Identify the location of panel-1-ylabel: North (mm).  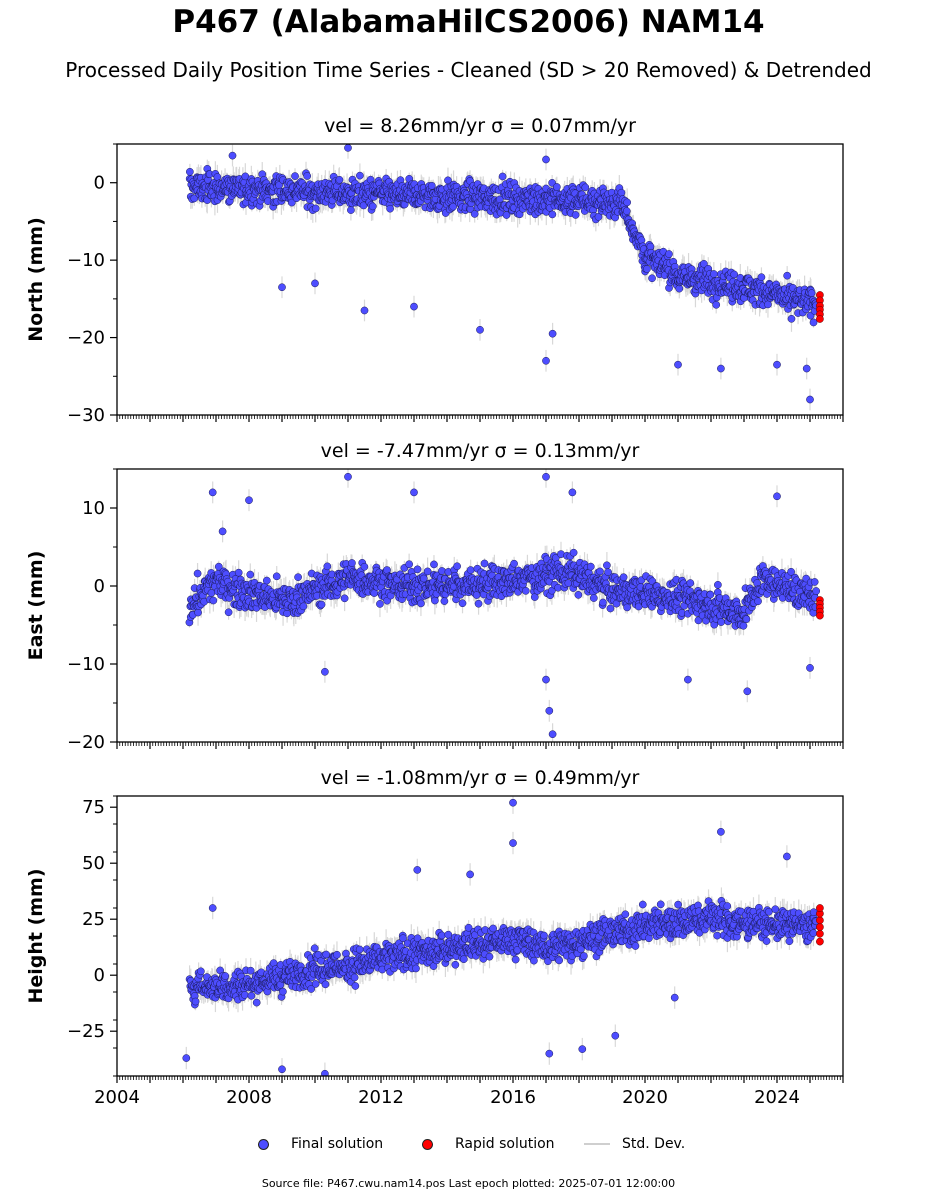
(36, 279).